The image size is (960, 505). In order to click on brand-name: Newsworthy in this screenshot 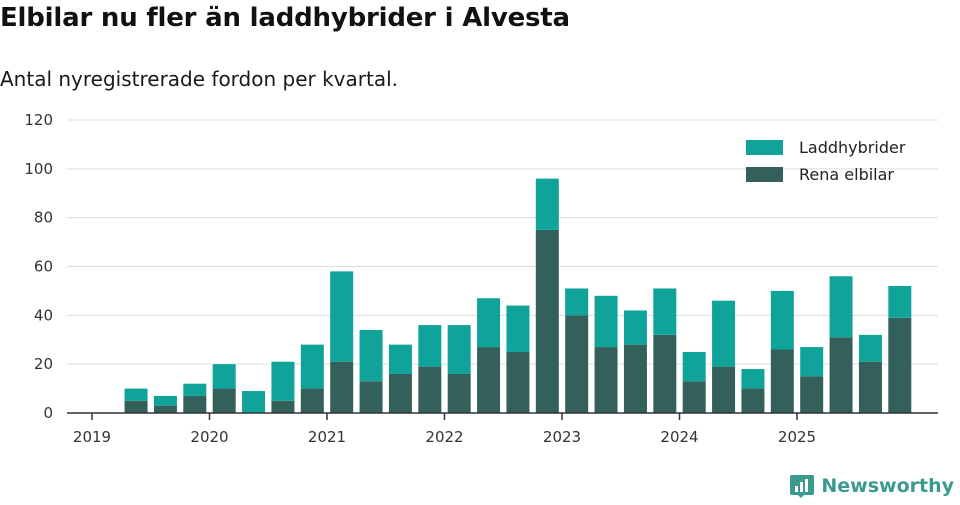, I will do `click(887, 486)`.